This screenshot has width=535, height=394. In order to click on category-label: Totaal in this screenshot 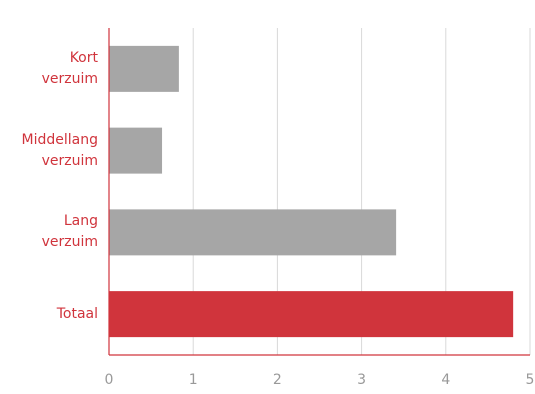, I will do `click(77, 313)`.